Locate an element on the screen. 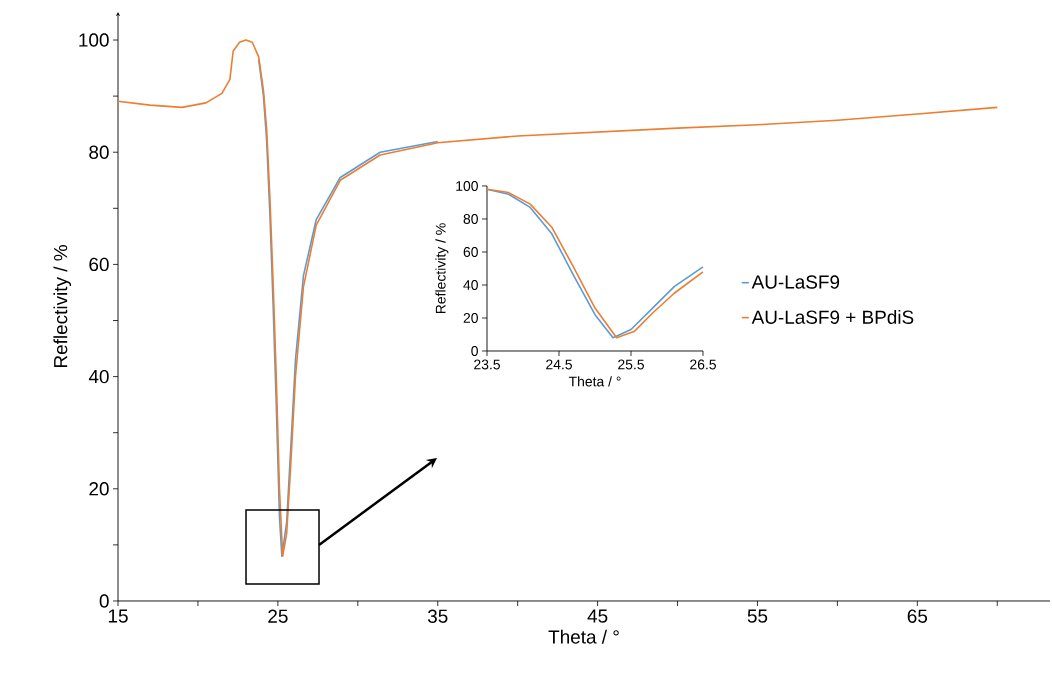 This screenshot has width=1052, height=694. x-tick-label: 24.5 is located at coordinates (559, 364).